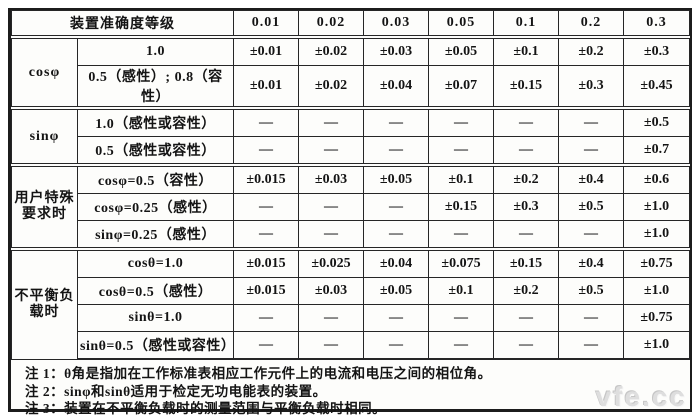 This screenshot has width=700, height=419. Describe the element at coordinates (155, 151) in the screenshot. I see `row-label: 0.5（感性或容性）` at that location.